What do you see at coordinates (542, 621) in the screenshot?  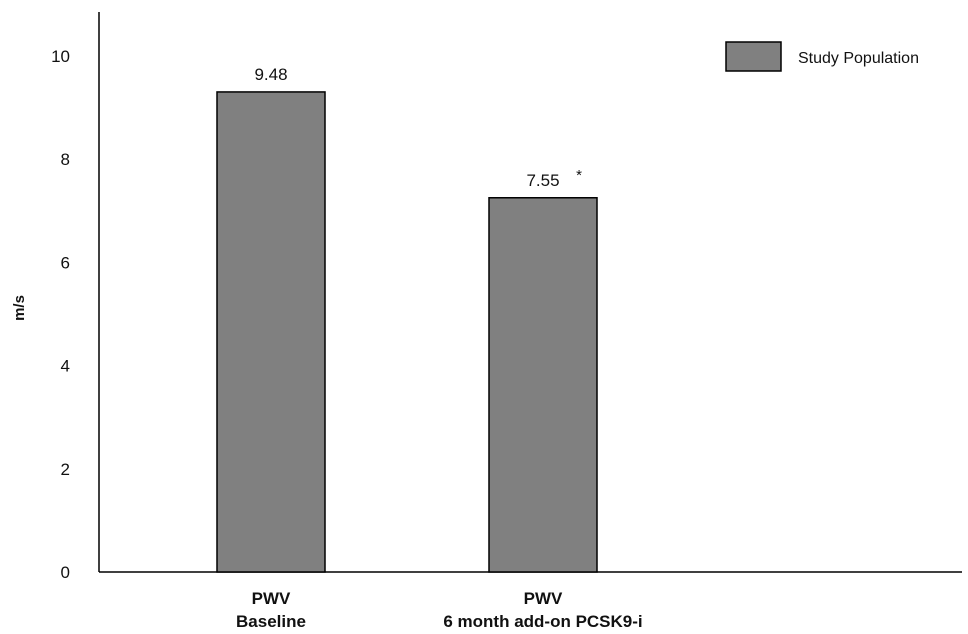 I see `category-label-line2: 6 month add-on PCSK9-i` at bounding box center [542, 621].